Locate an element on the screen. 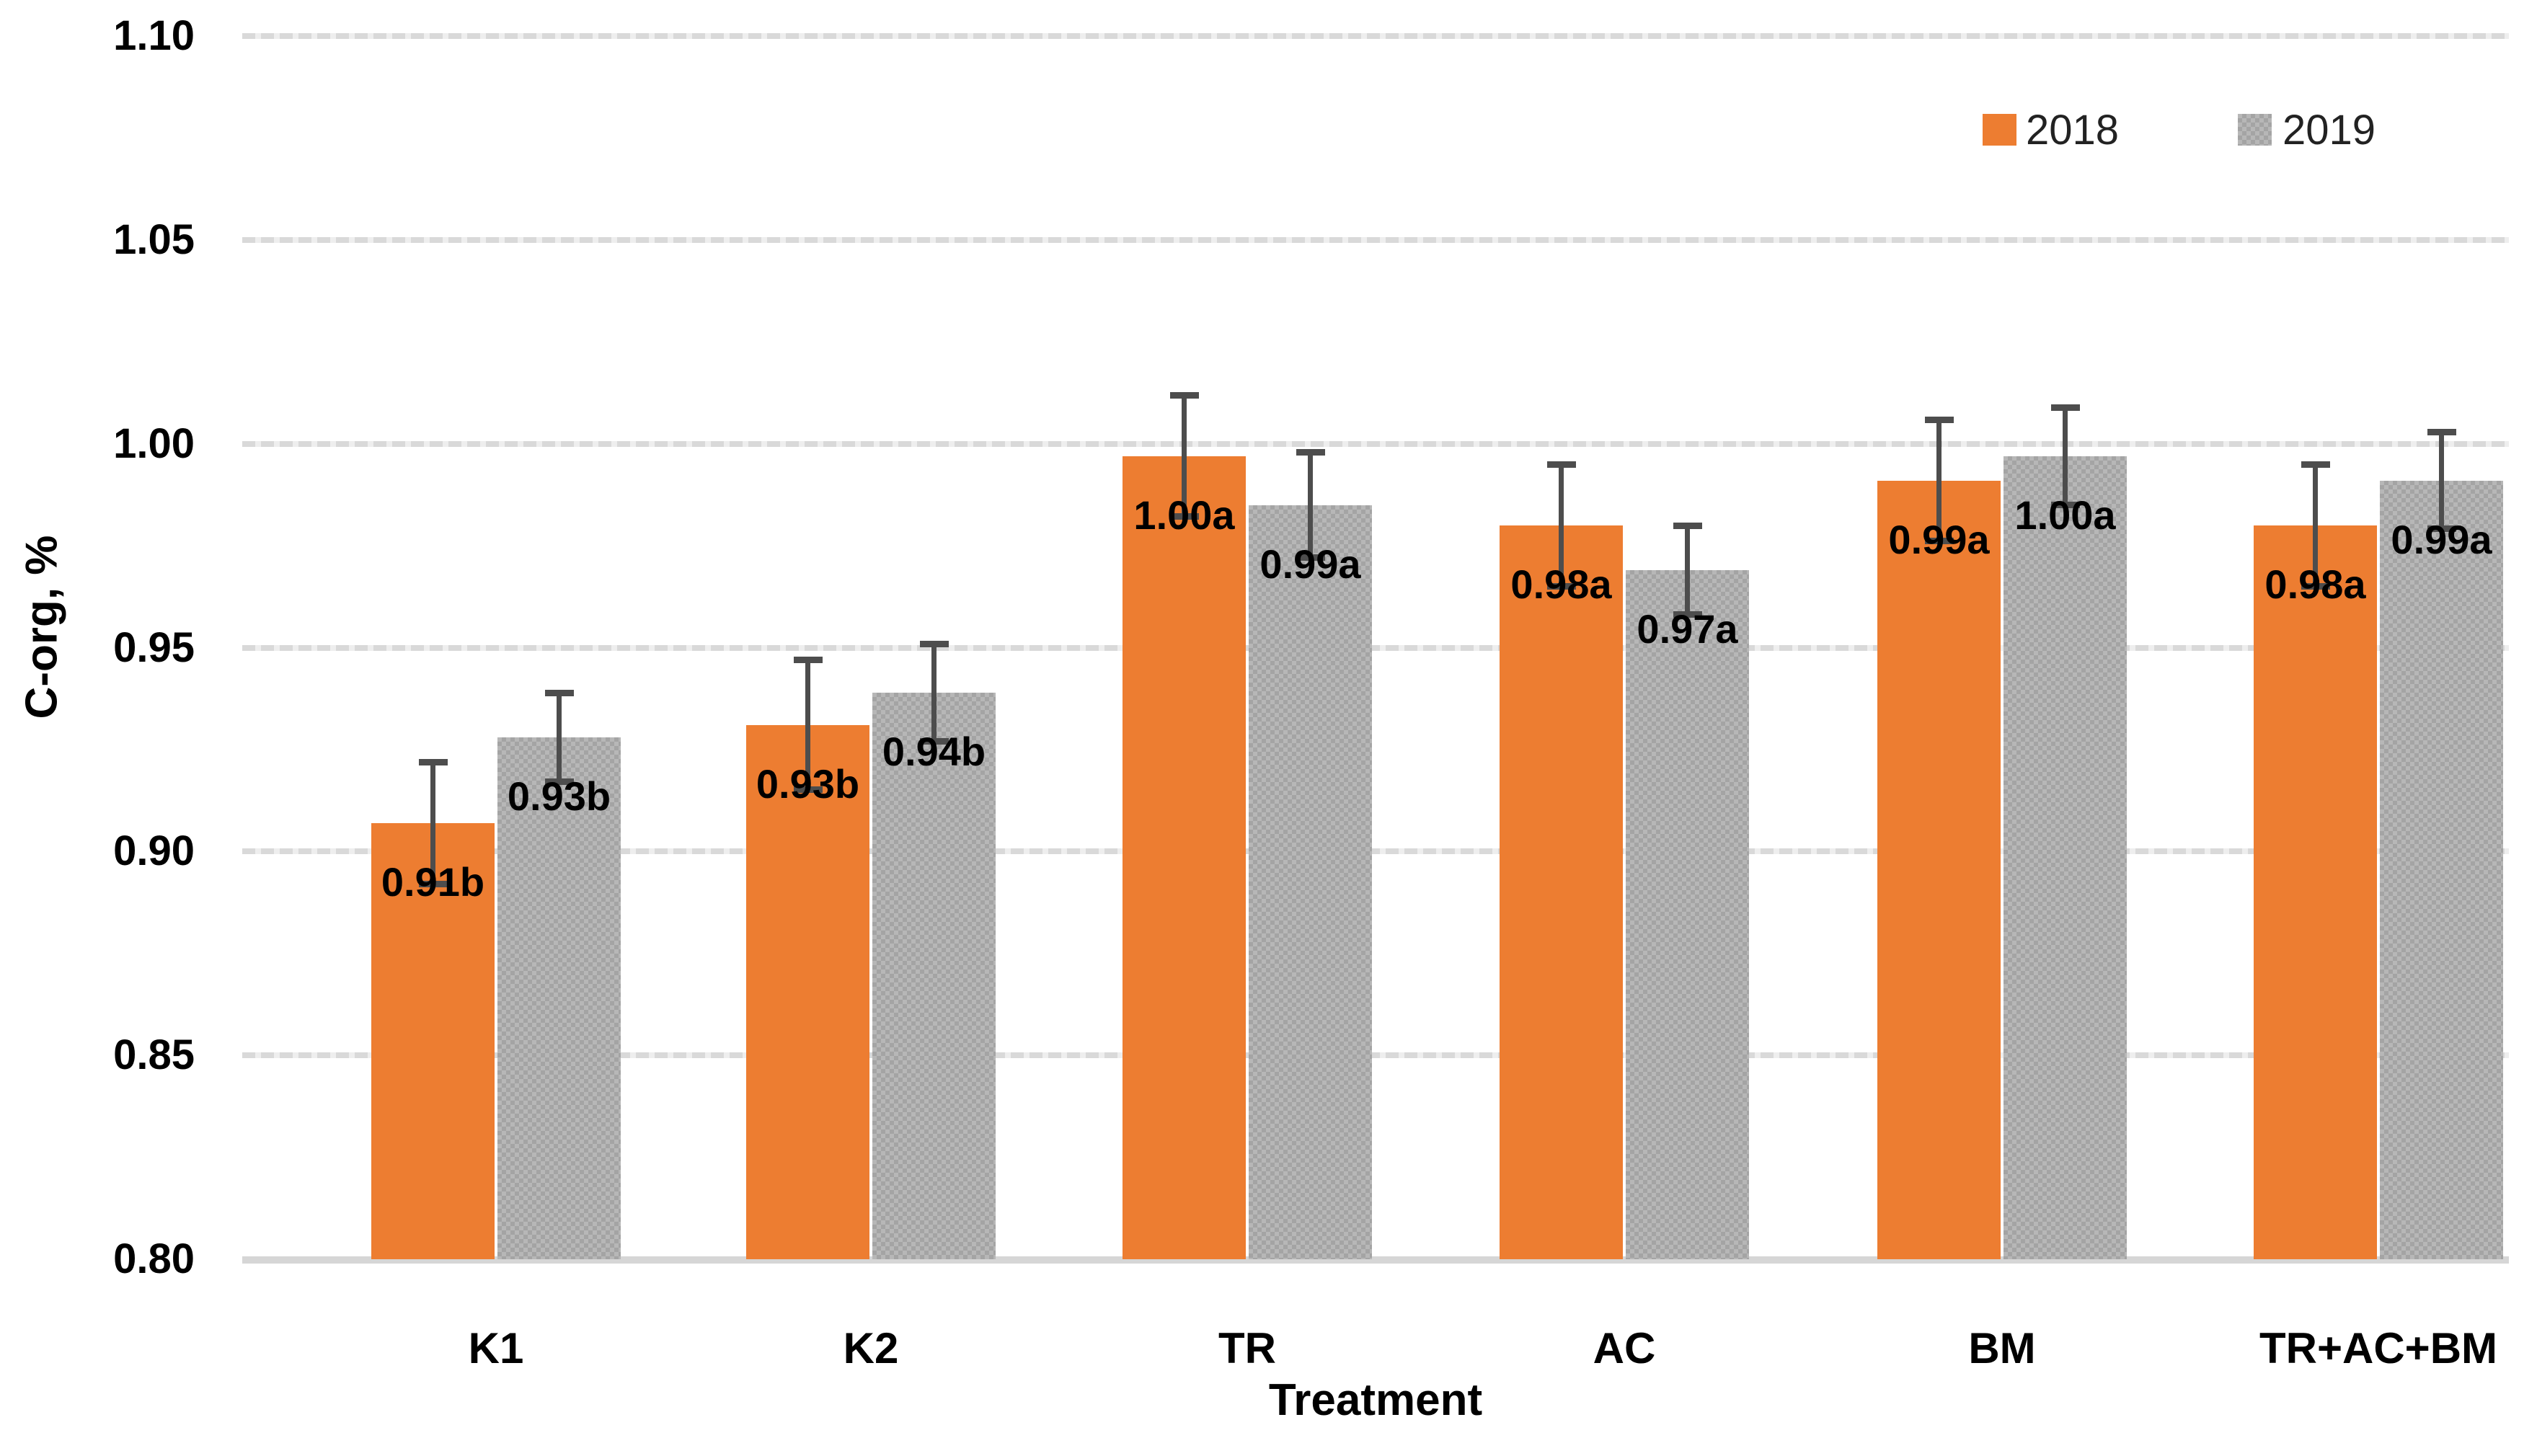  data-label-2018-AC: 0.98a is located at coordinates (1561, 584).